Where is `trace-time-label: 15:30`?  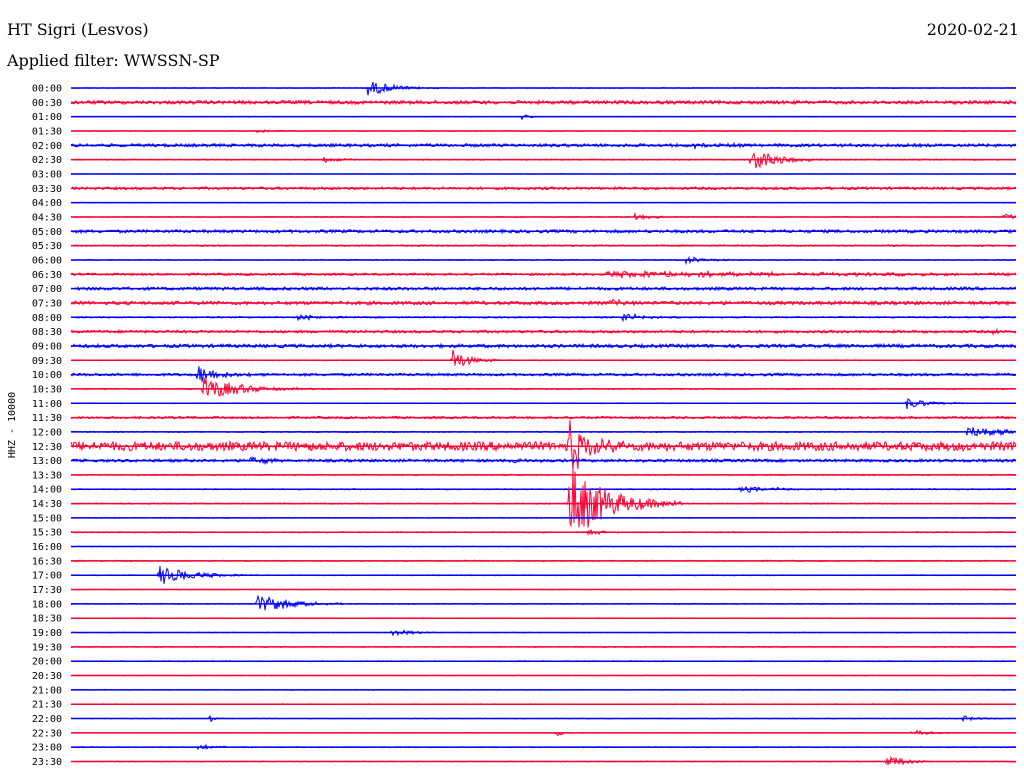
trace-time-label: 15:30 is located at coordinates (47, 533).